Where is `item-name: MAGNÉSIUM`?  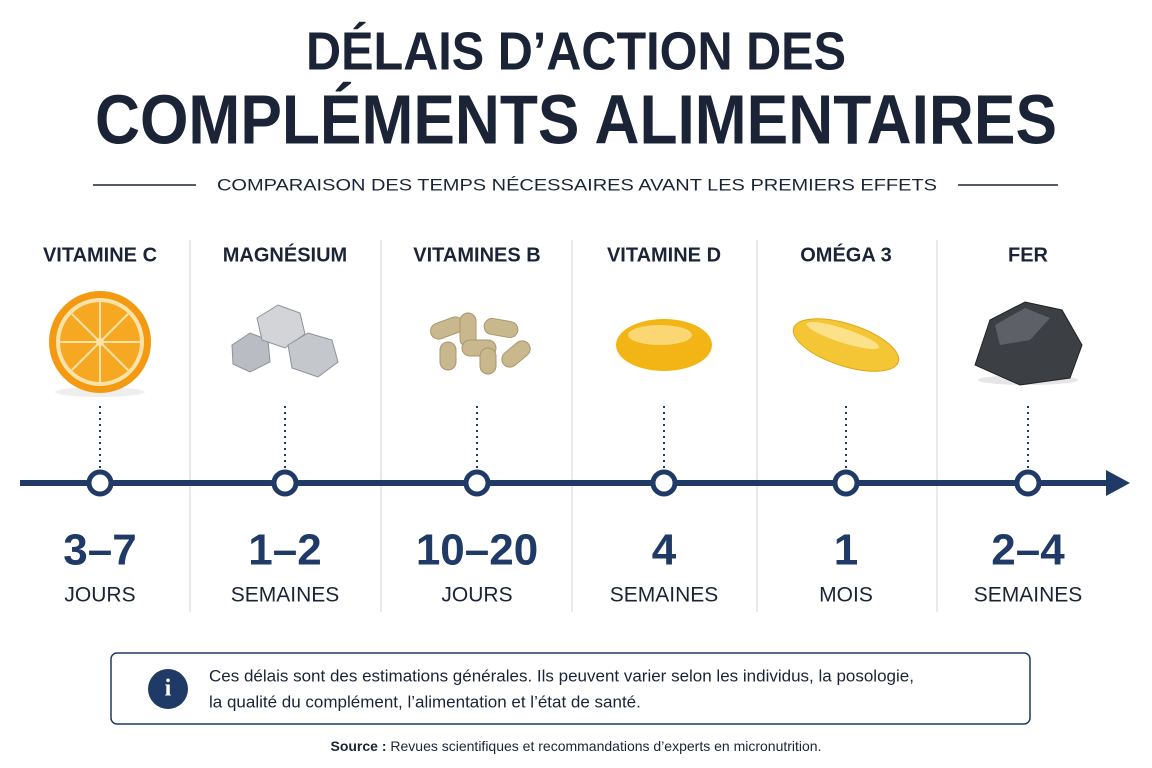
item-name: MAGNÉSIUM is located at coordinates (285, 254).